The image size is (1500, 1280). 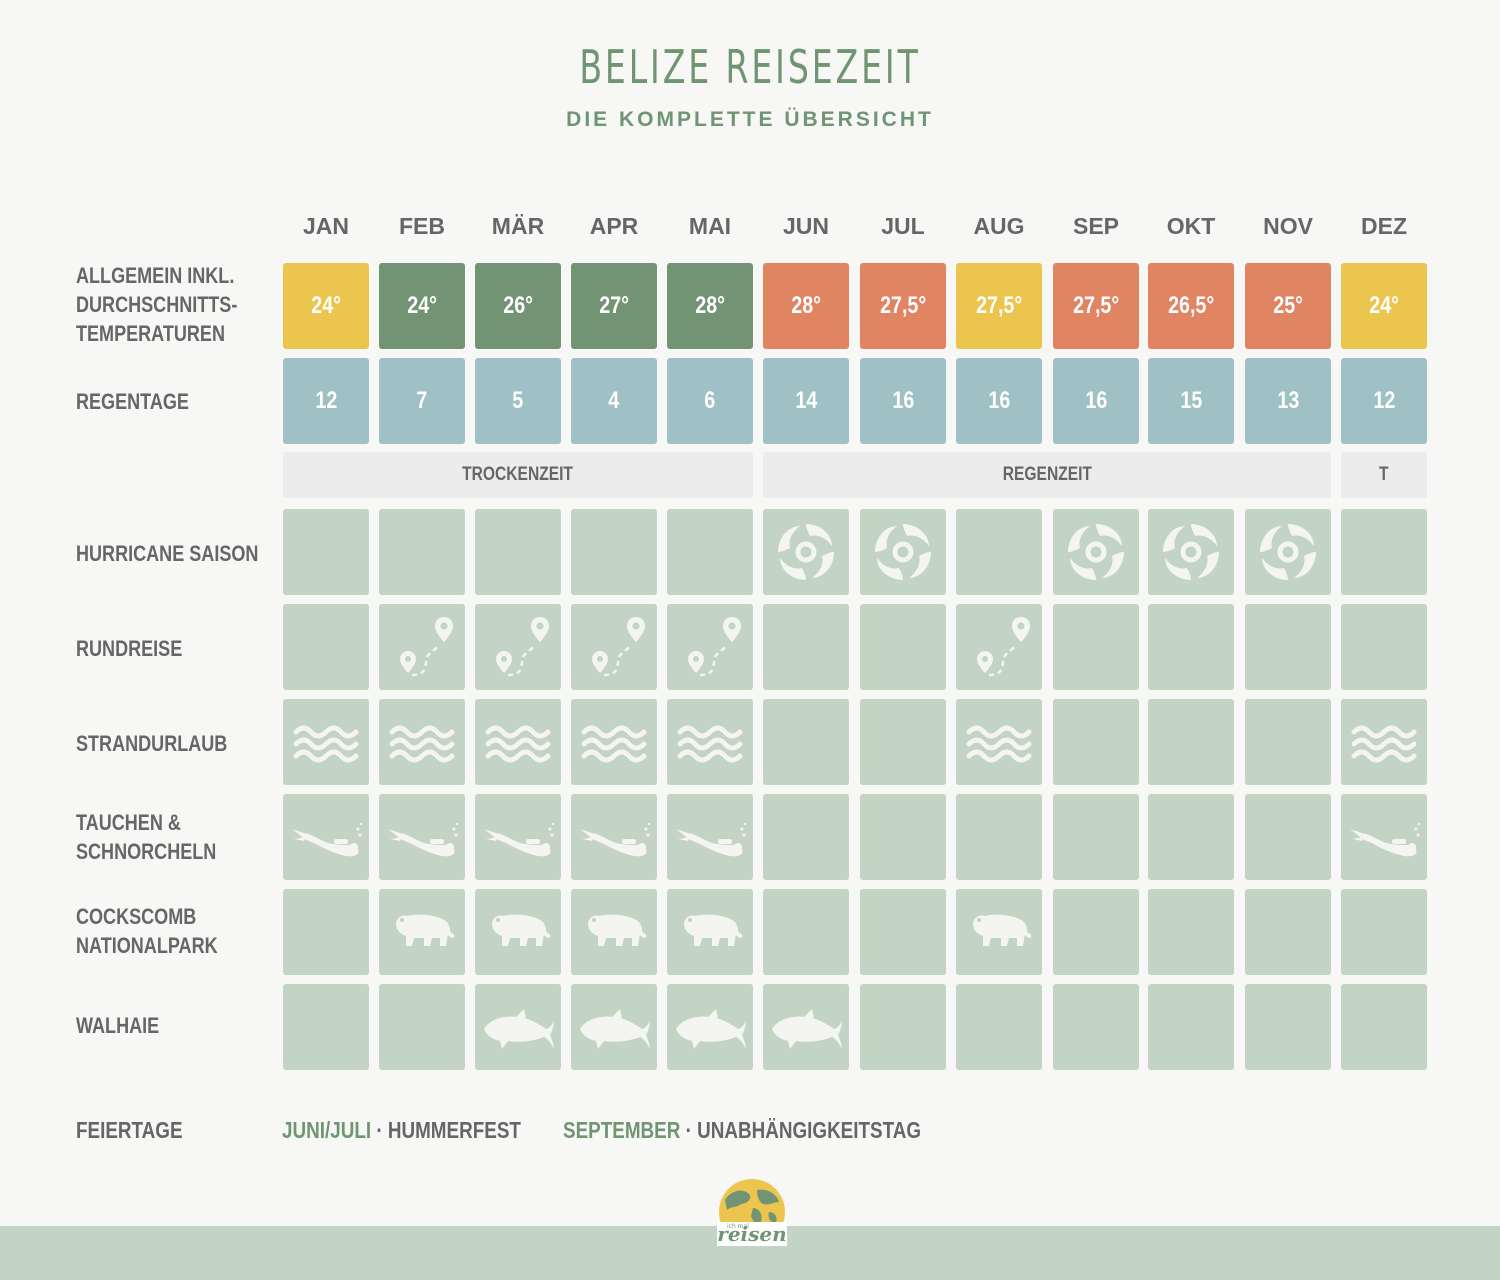 What do you see at coordinates (806, 400) in the screenshot?
I see `rain-days-value: 14` at bounding box center [806, 400].